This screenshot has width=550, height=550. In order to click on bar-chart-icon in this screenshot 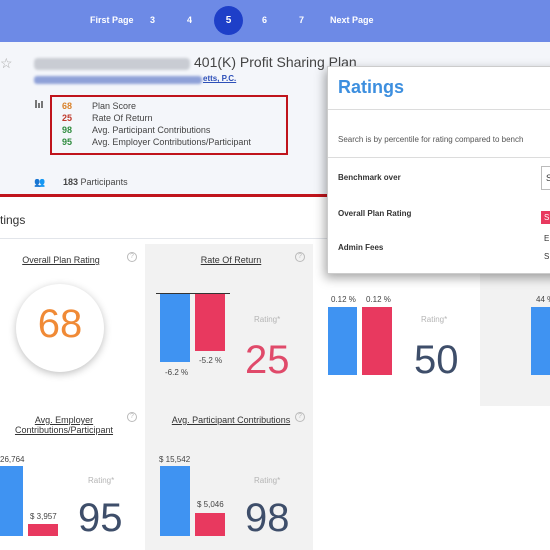, I will do `click(39, 104)`.